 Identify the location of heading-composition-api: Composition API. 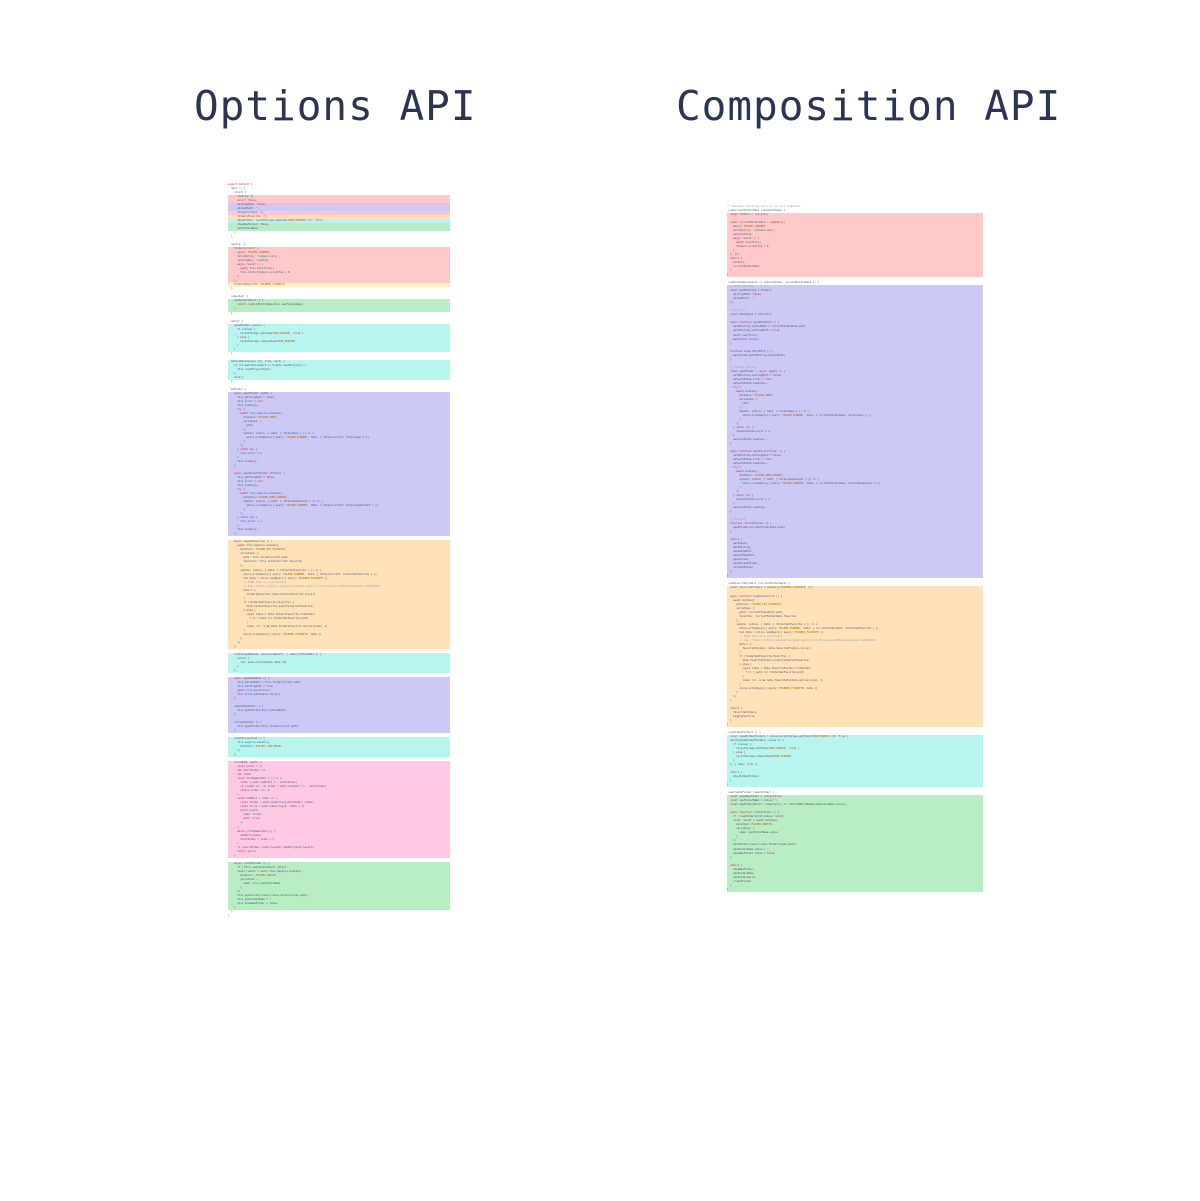
(869, 106).